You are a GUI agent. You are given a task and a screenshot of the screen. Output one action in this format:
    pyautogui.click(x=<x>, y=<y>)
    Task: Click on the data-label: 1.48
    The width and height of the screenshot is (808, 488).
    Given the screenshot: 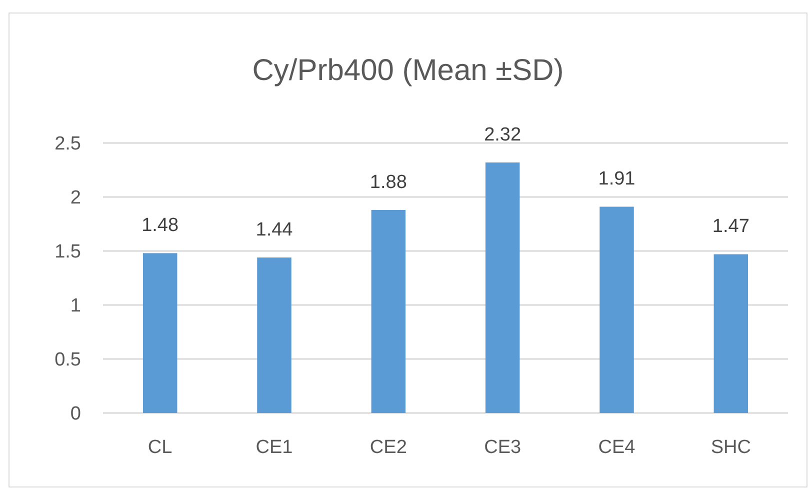 What is the action you would take?
    pyautogui.click(x=160, y=225)
    